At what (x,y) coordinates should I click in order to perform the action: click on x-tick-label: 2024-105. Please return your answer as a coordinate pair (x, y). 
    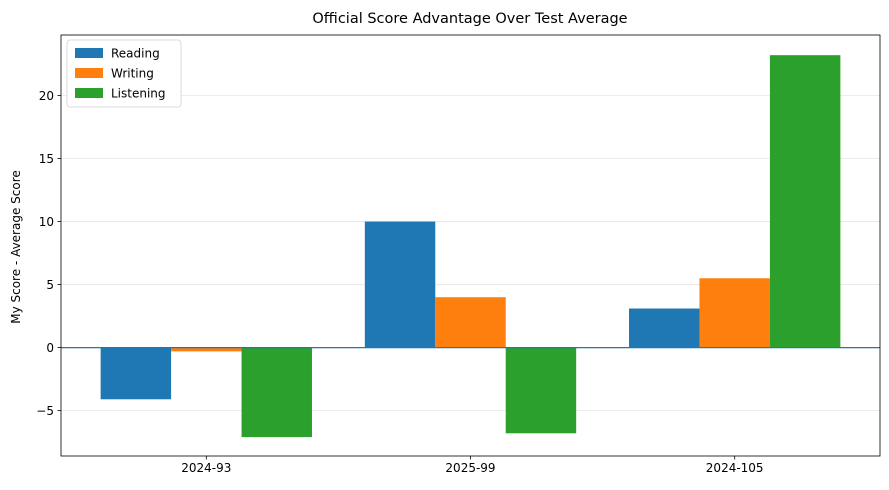
    Looking at the image, I should click on (735, 468).